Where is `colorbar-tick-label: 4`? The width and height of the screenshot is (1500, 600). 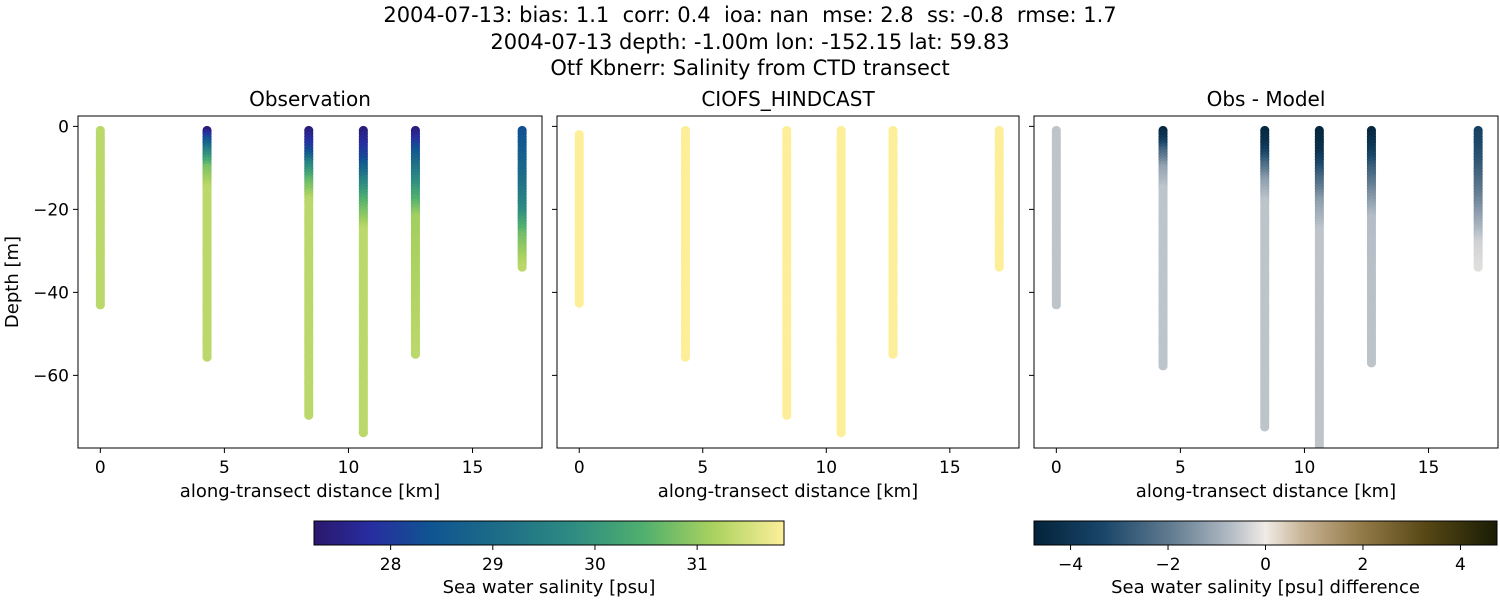 colorbar-tick-label: 4 is located at coordinates (1460, 565).